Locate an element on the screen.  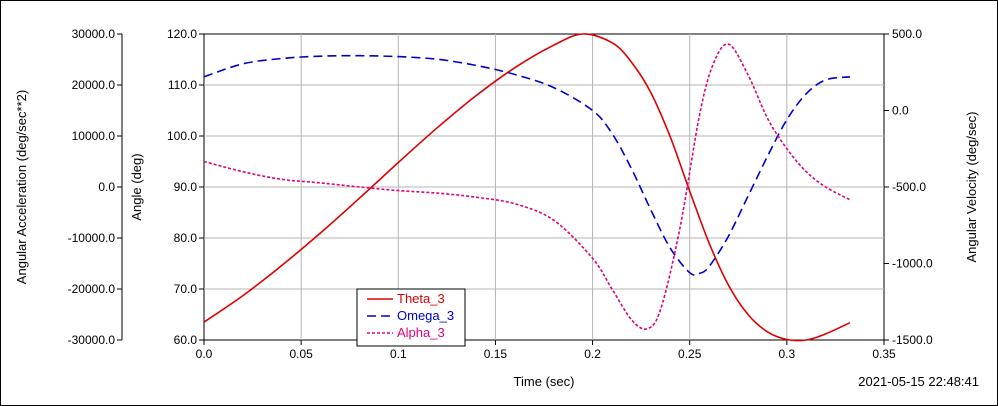
angle-tick-label: 100.0 is located at coordinates (182, 136).